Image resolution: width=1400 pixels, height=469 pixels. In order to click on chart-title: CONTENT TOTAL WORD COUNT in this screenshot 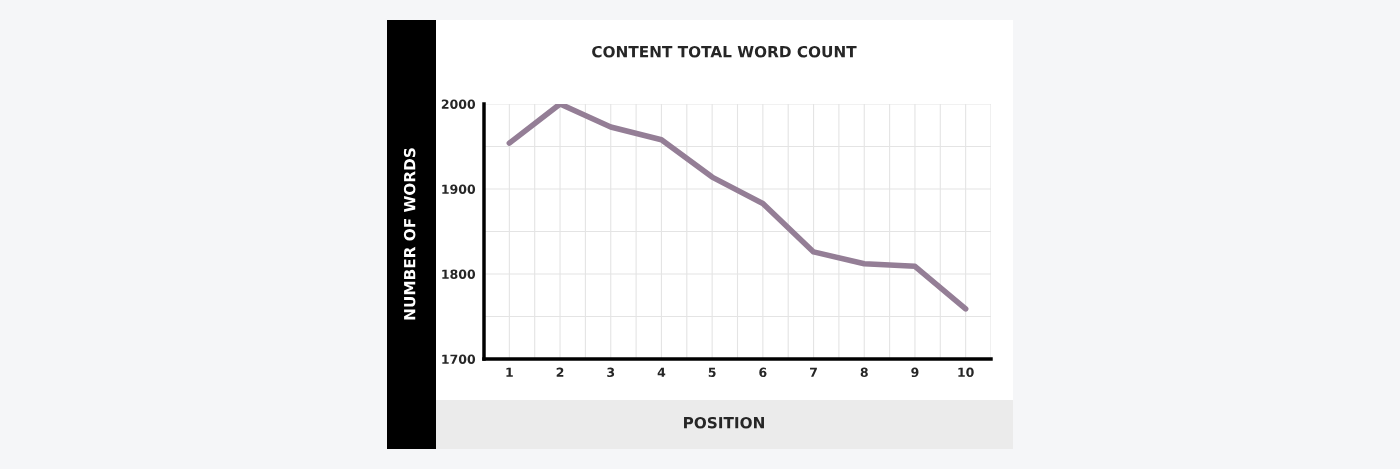, I will do `click(724, 51)`.